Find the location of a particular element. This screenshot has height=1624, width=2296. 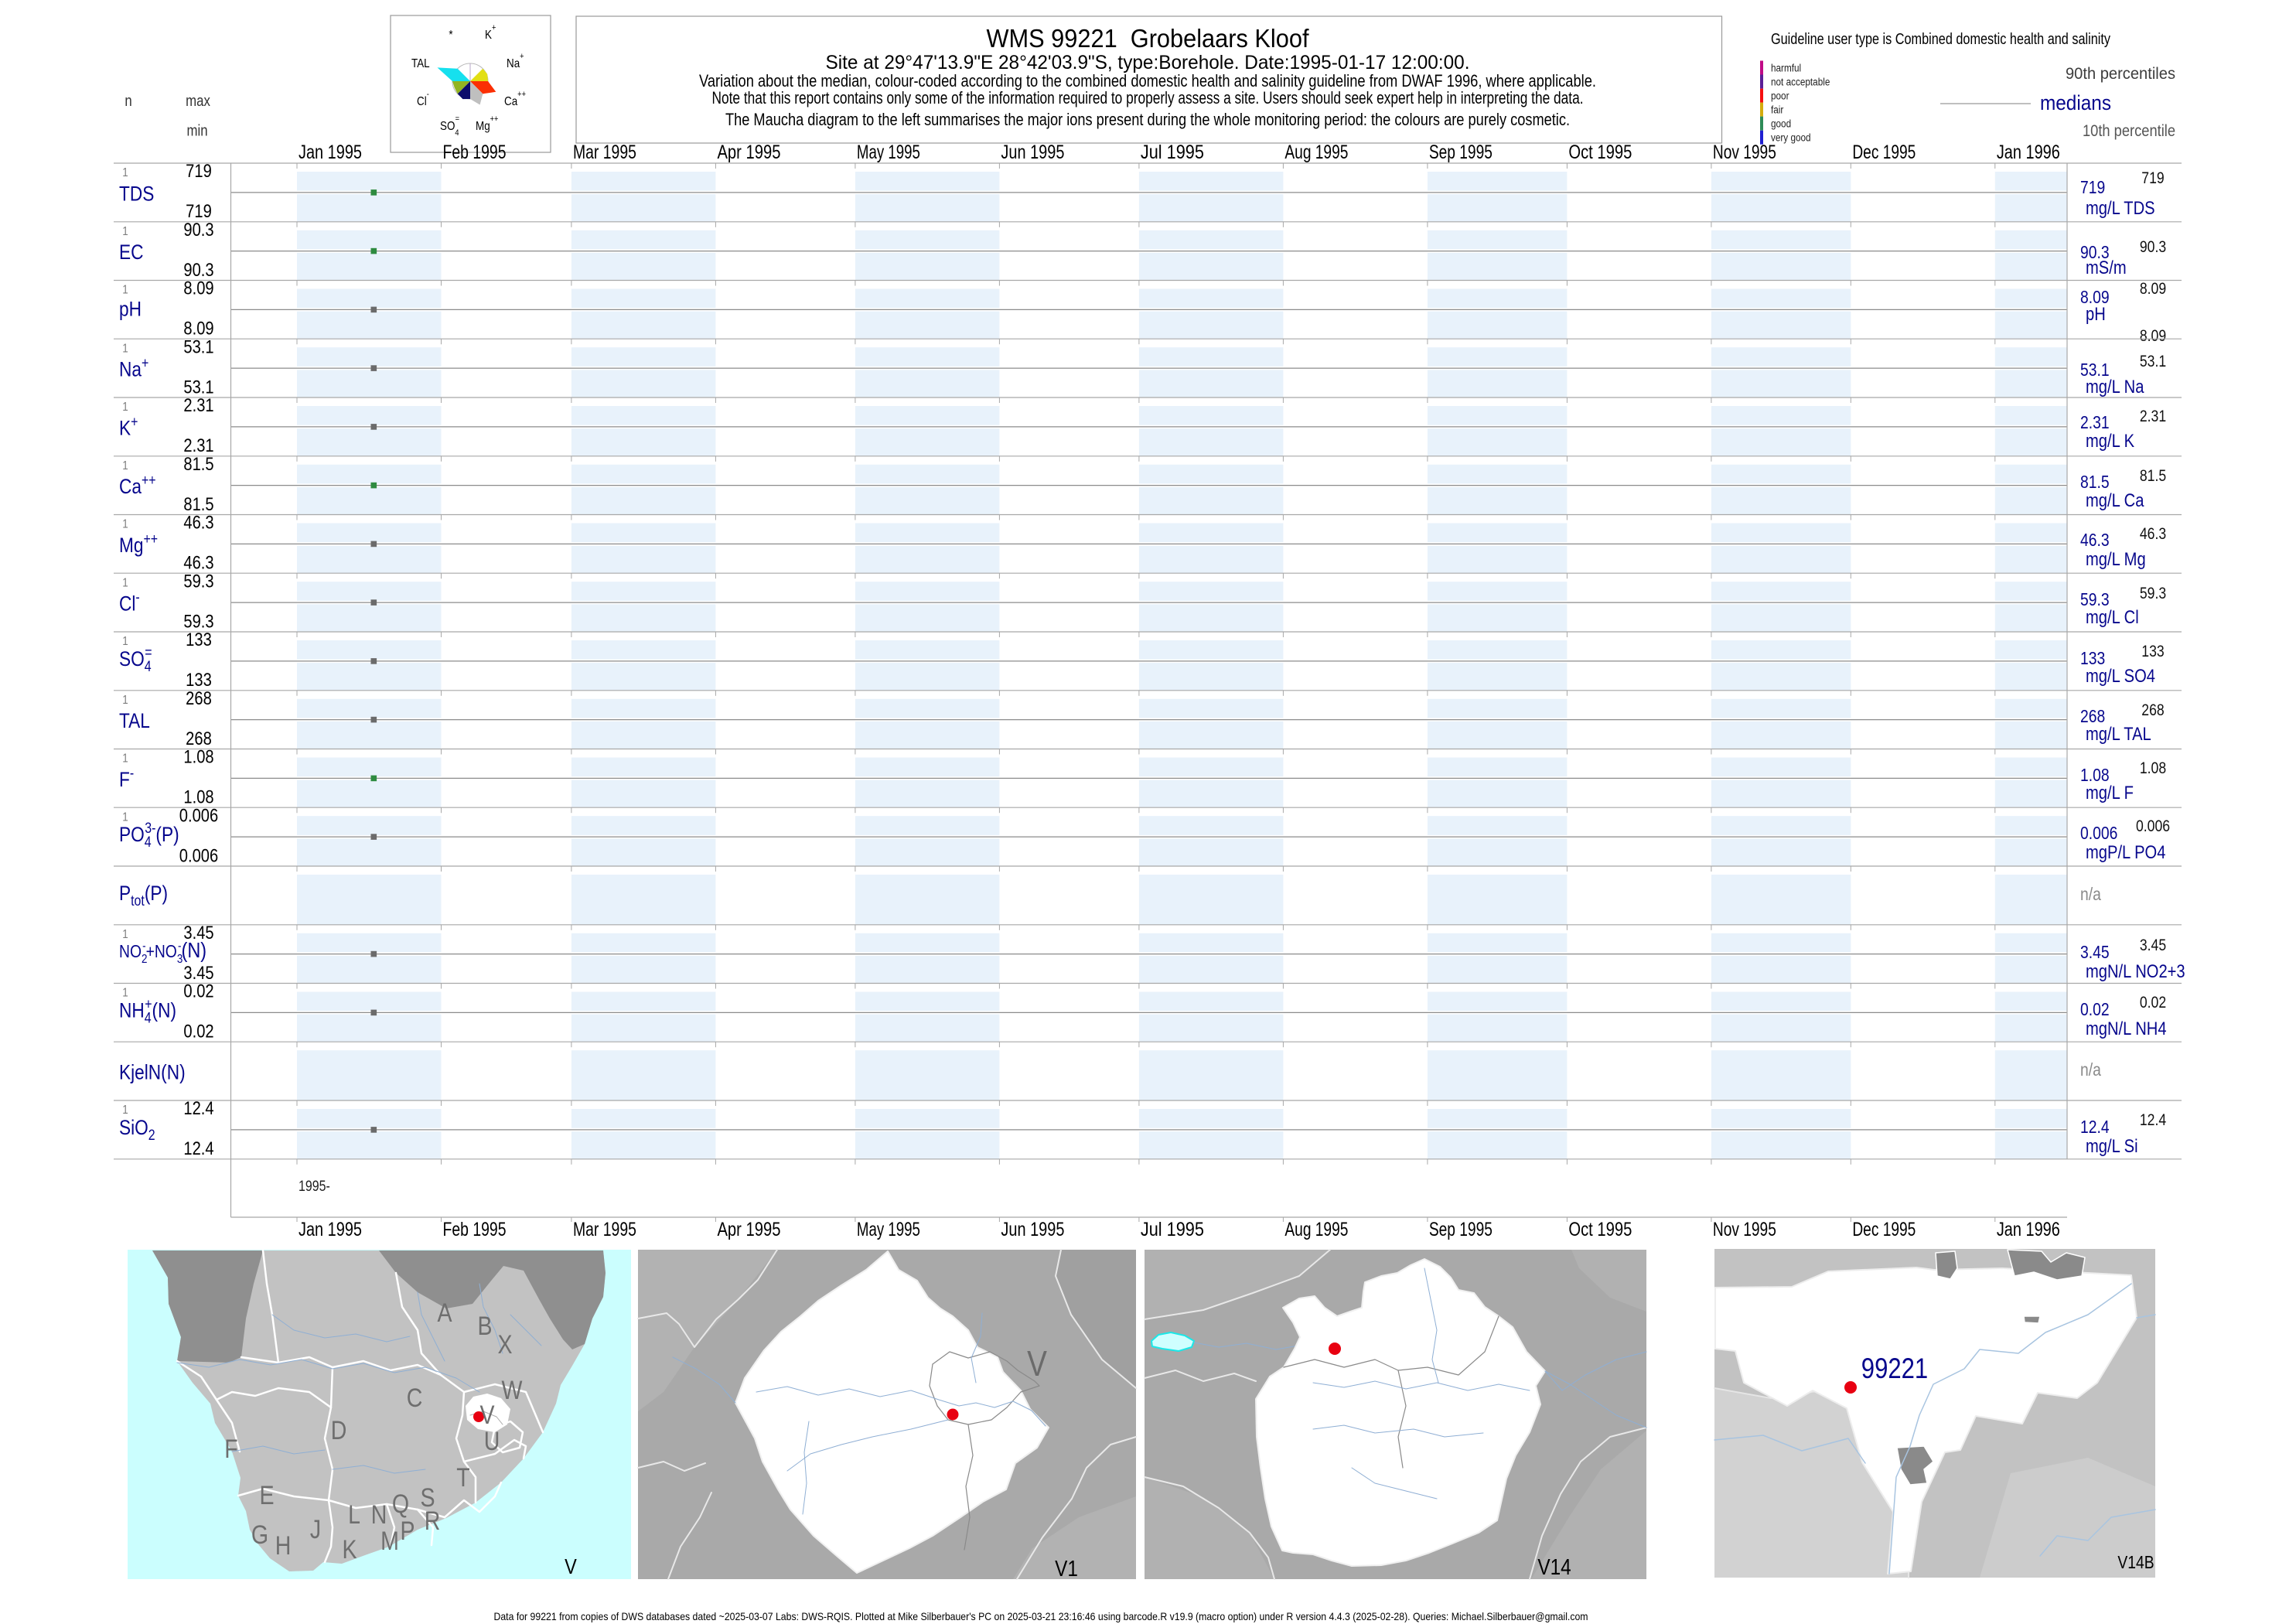

svg-text: 90th percentiles is located at coordinates (2120, 74).